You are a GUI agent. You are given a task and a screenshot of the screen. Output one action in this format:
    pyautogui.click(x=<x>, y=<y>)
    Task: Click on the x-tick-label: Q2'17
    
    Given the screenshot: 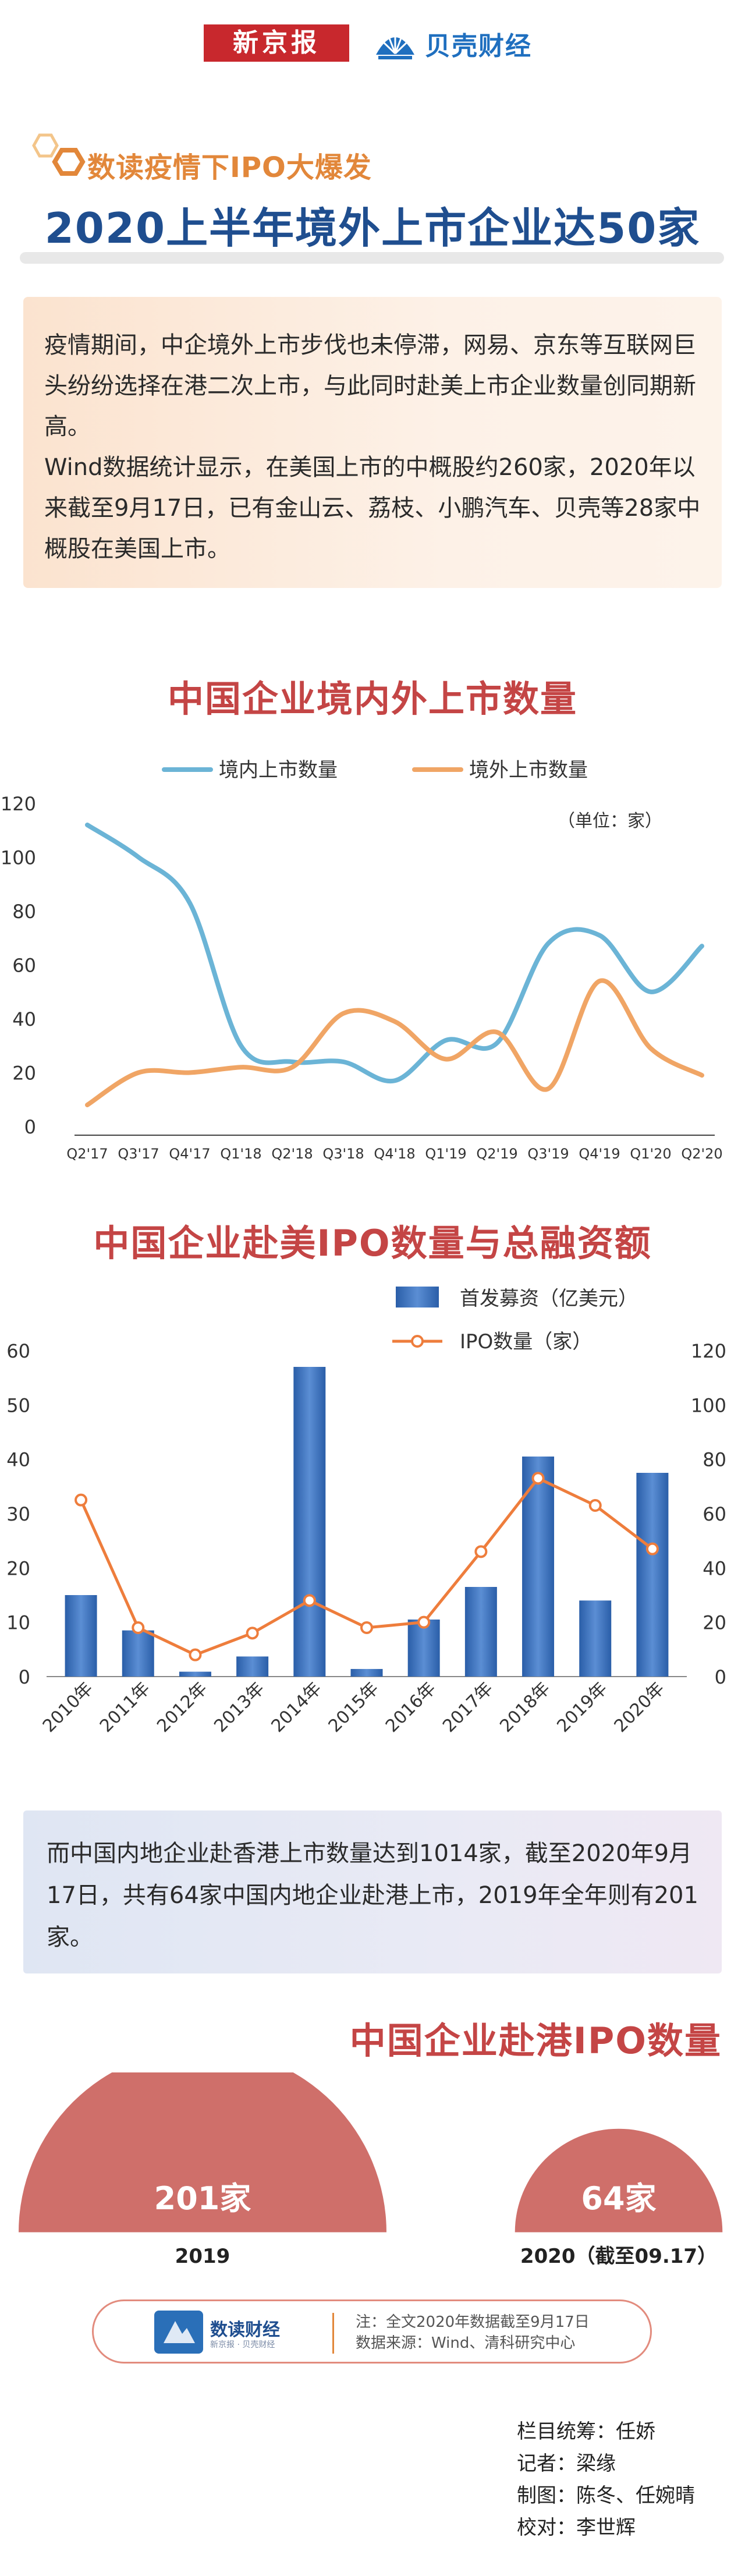 What is the action you would take?
    pyautogui.click(x=87, y=1154)
    